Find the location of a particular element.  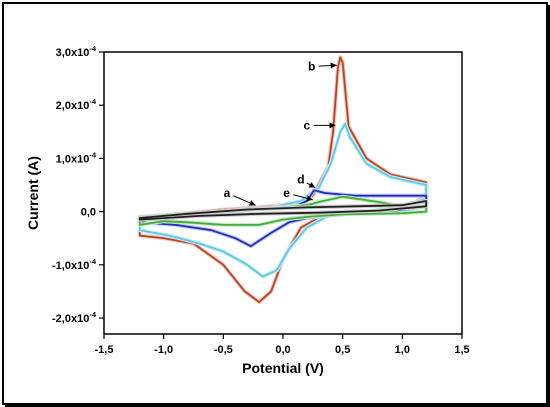

y-tick-label: -2,0x10⁻⁴ is located at coordinates (74, 317).